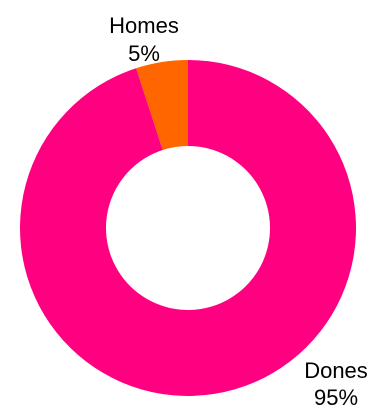 Image resolution: width=376 pixels, height=413 pixels. I want to click on slice-label-homes-name: Homes, so click(144, 25).